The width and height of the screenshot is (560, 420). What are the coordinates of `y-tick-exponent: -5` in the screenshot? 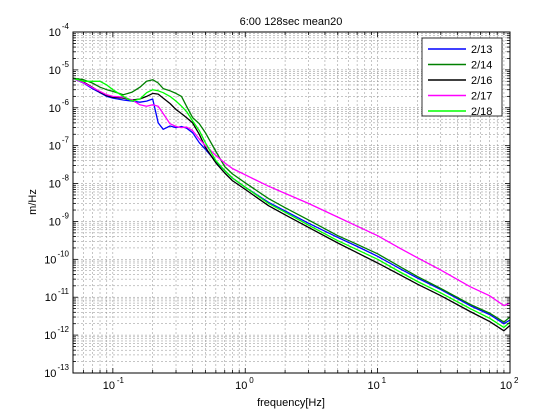 It's located at (66, 64).